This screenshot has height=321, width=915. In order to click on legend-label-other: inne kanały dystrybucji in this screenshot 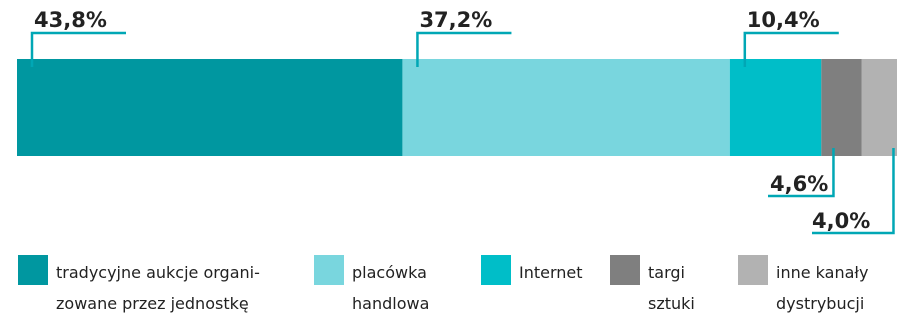, I will do `click(822, 288)`.